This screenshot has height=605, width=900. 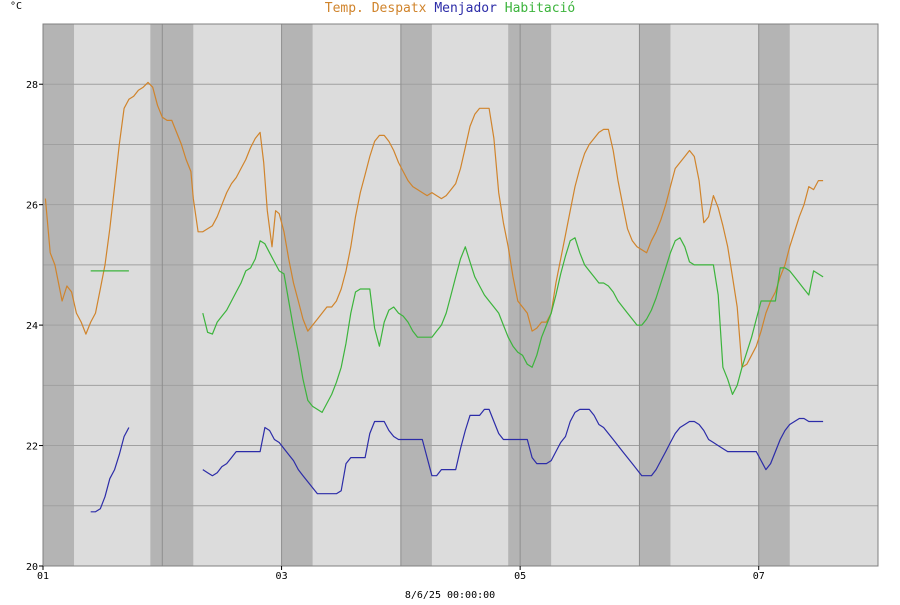 I want to click on title-part-2: Habitació, so click(x=536, y=8).